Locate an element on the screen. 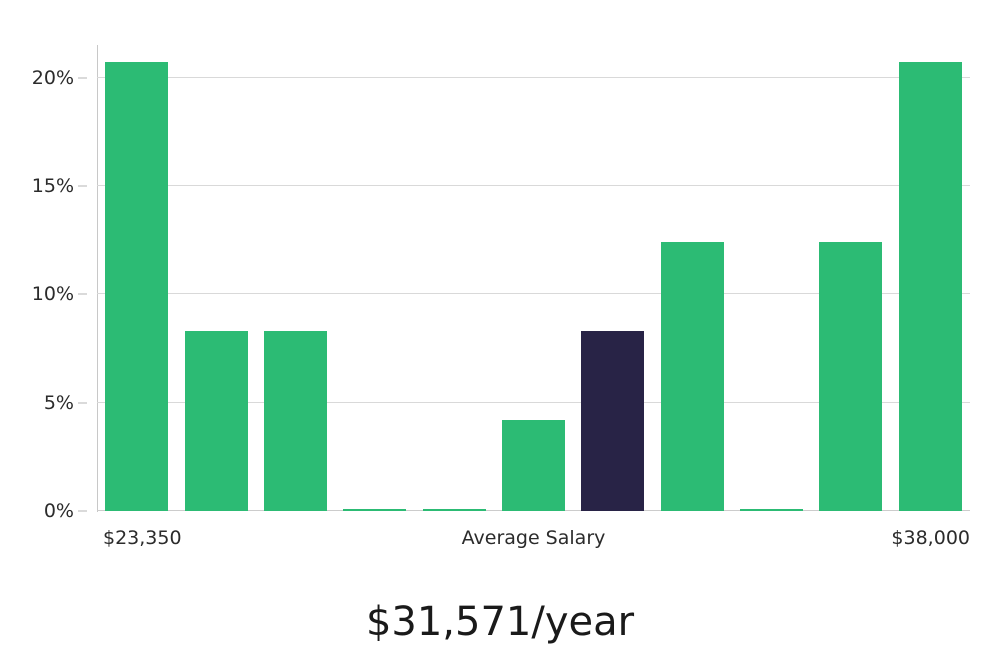  y-axis-tick-label: 10% is located at coordinates (52, 294).